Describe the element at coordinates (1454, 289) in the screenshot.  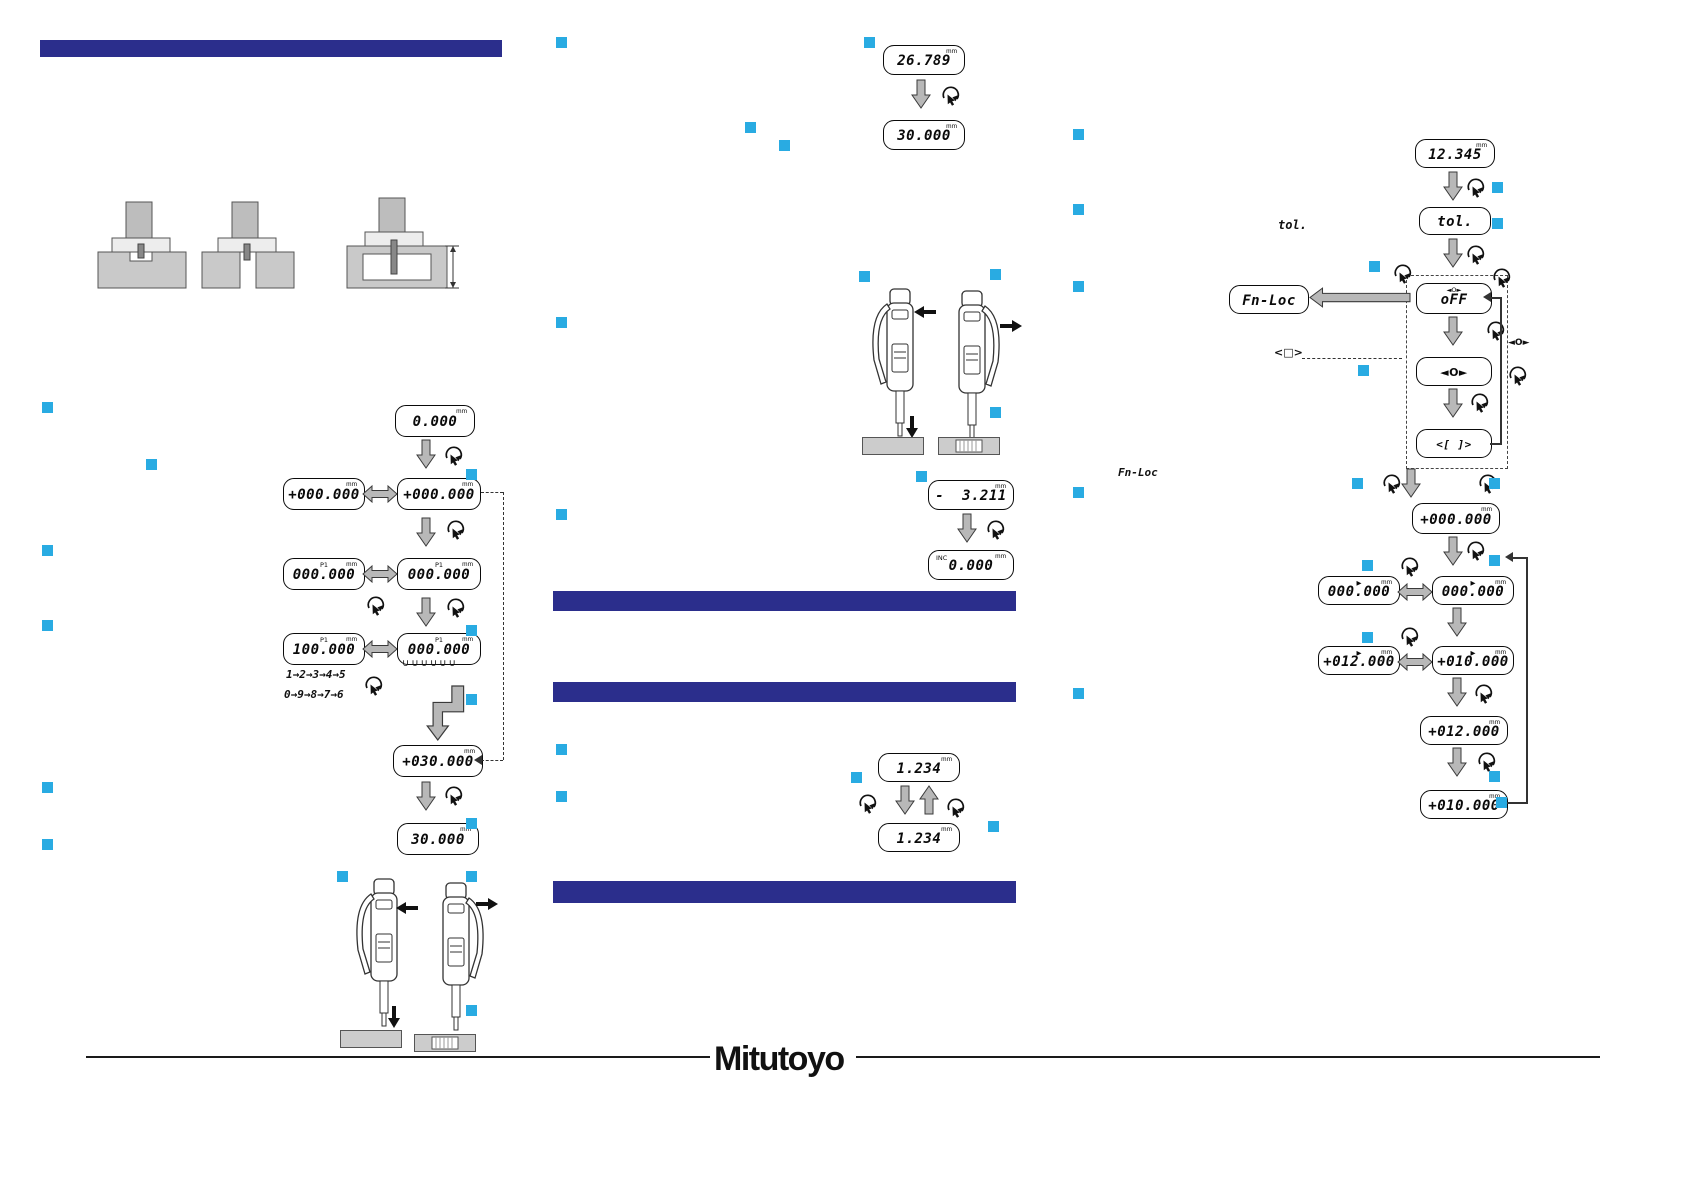
I see `lcd-tag: ◄O►` at that location.